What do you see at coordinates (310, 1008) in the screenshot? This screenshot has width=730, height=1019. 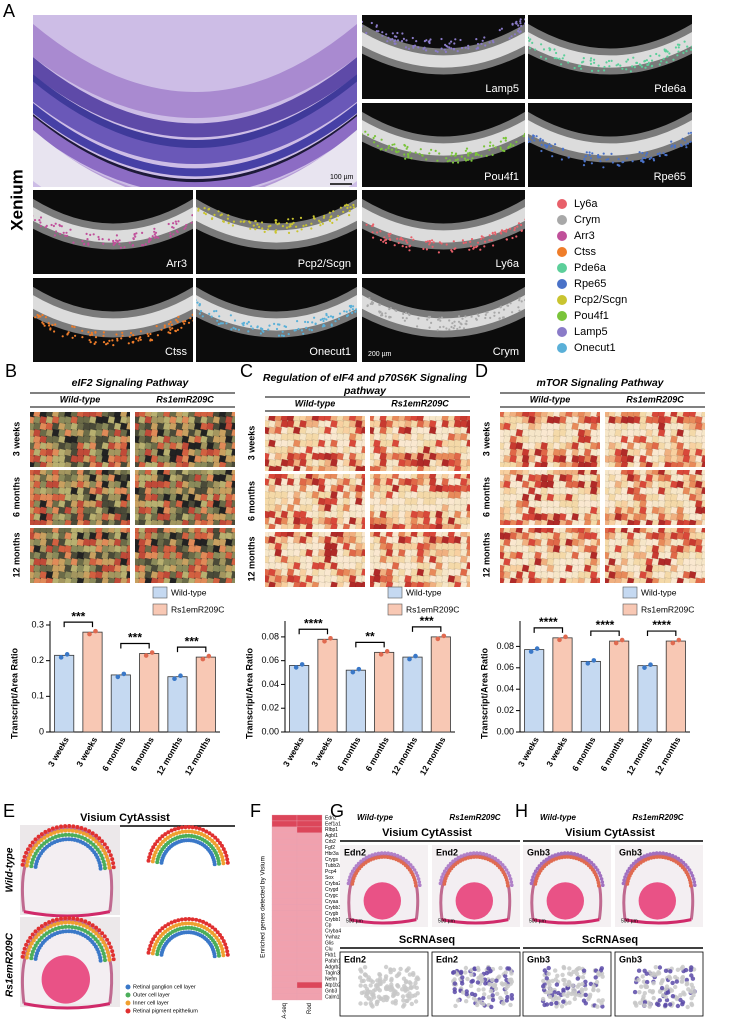 I see `column-label: Rod` at bounding box center [310, 1008].